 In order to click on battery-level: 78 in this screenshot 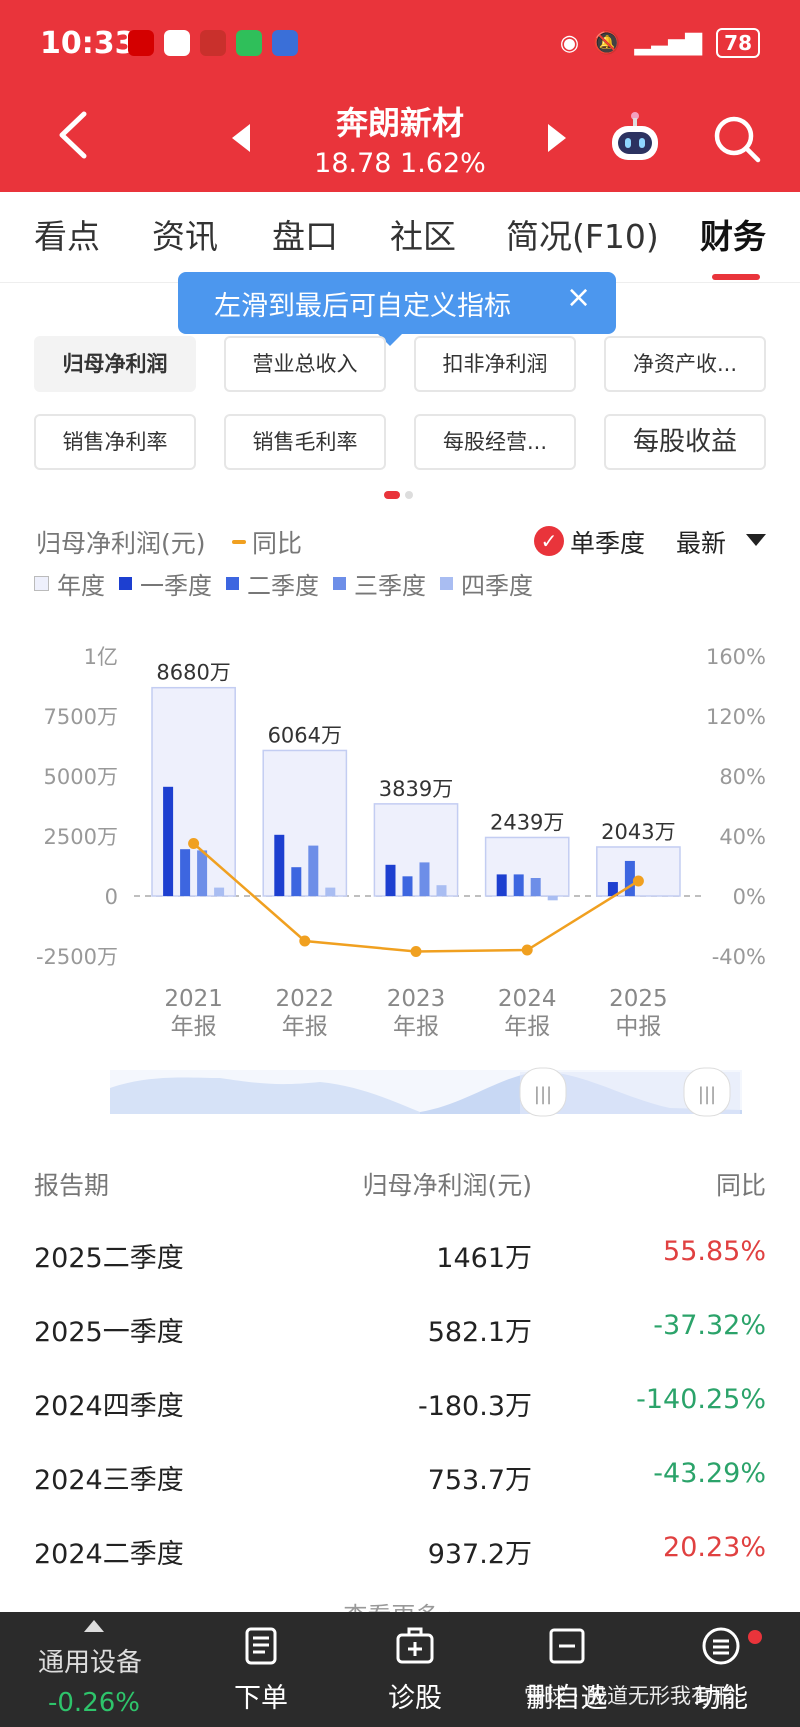, I will do `click(738, 43)`.